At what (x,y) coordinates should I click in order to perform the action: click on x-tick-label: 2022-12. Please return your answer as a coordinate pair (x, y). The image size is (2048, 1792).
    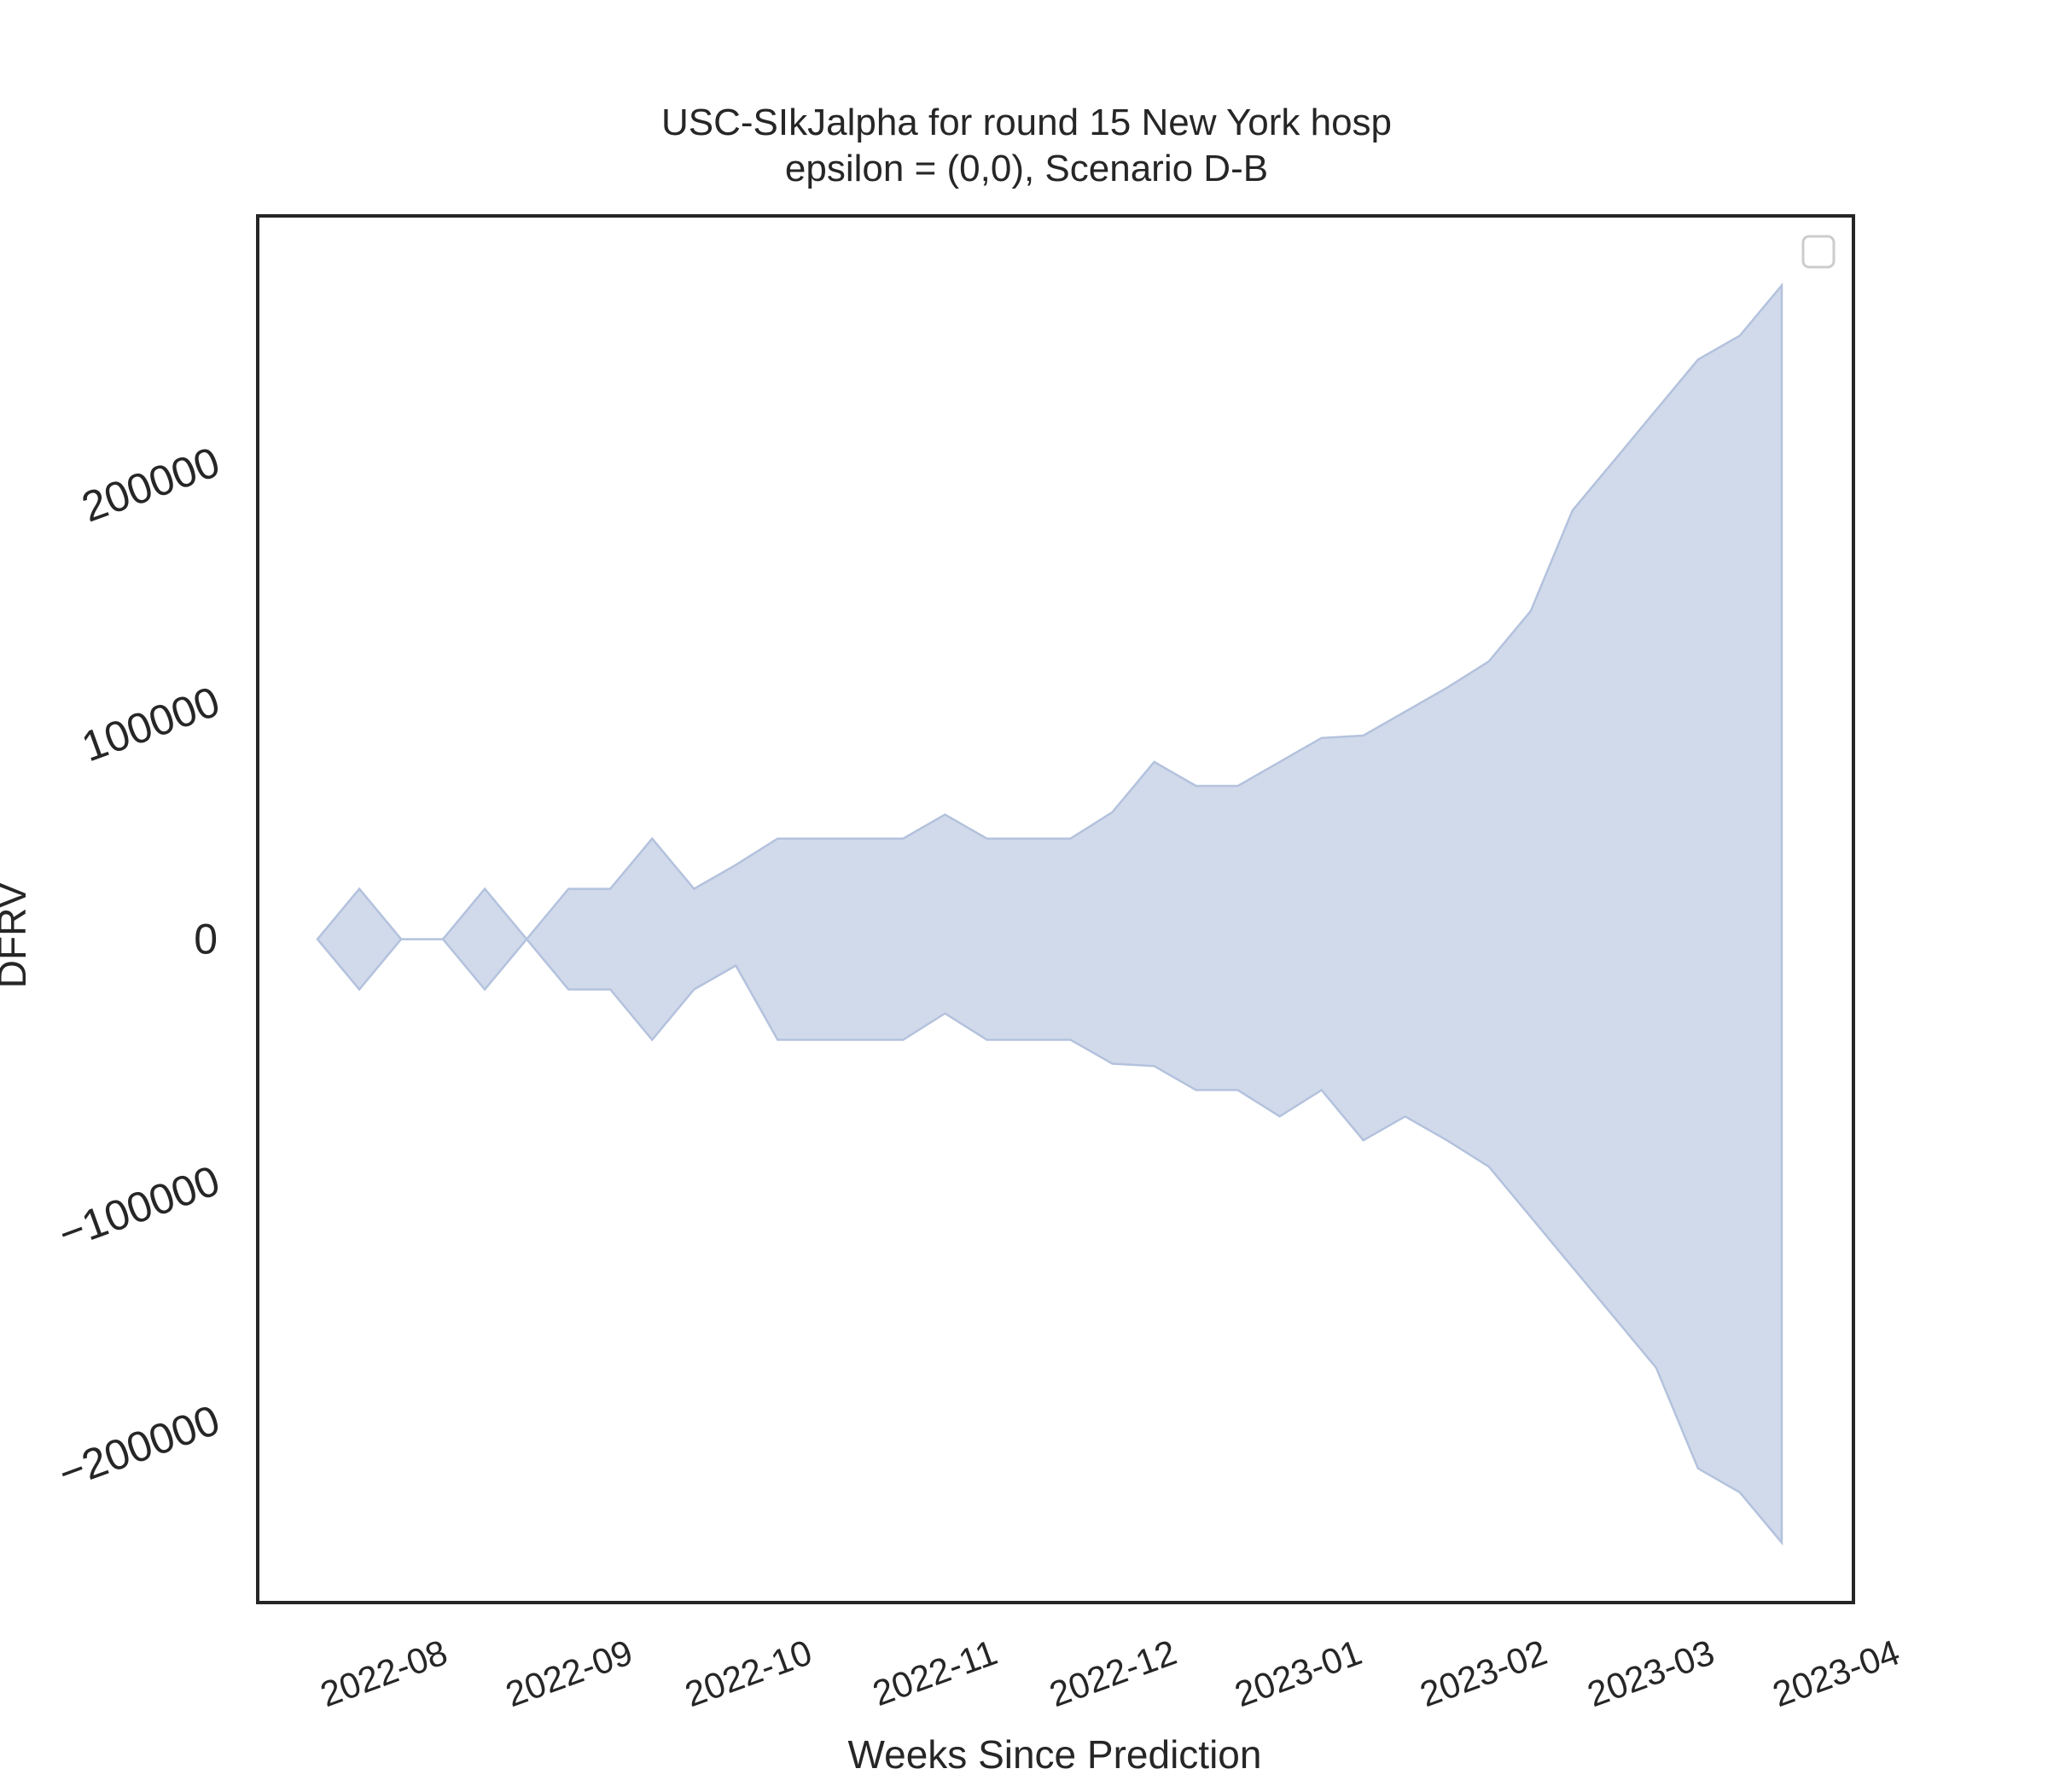
    Looking at the image, I should click on (1113, 1673).